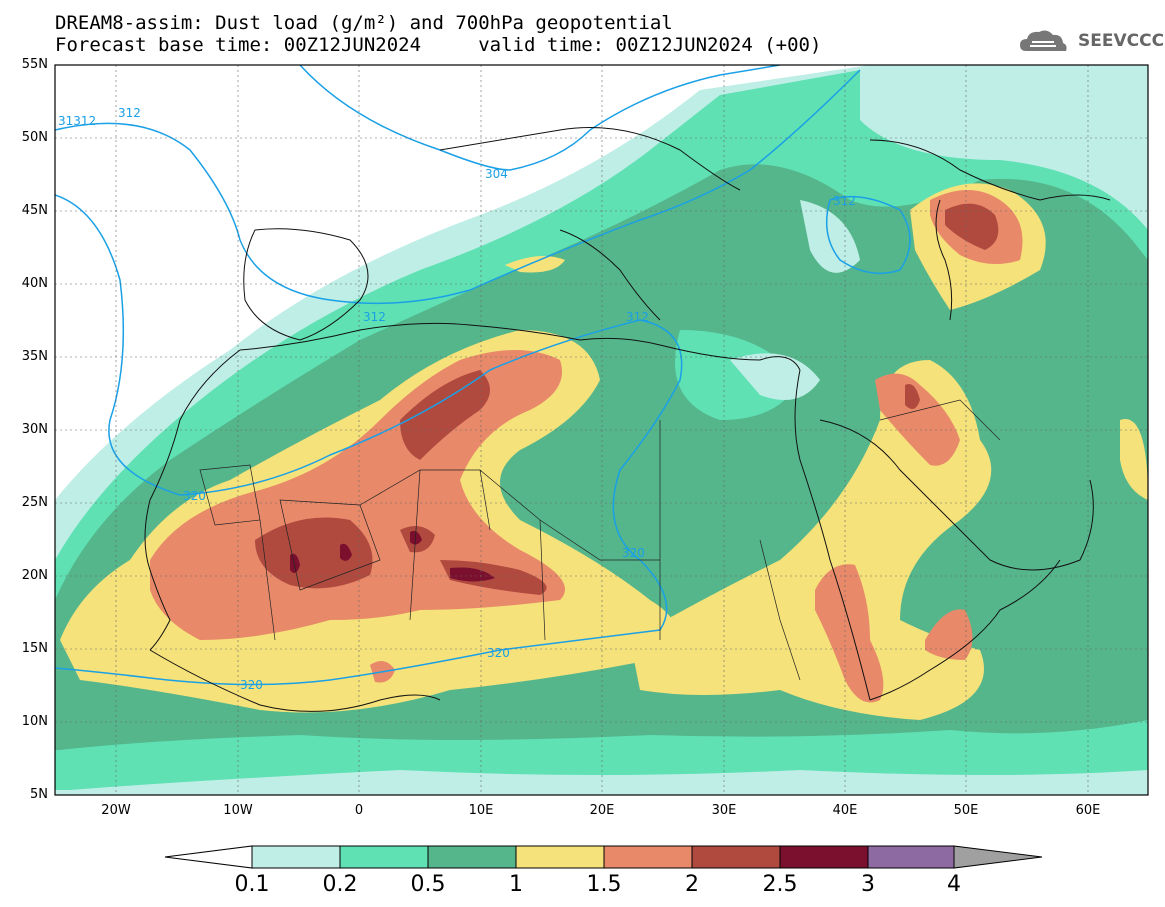 Image resolution: width=1165 pixels, height=907 pixels. Describe the element at coordinates (516, 884) in the screenshot. I see `colorbar-label: 1` at that location.